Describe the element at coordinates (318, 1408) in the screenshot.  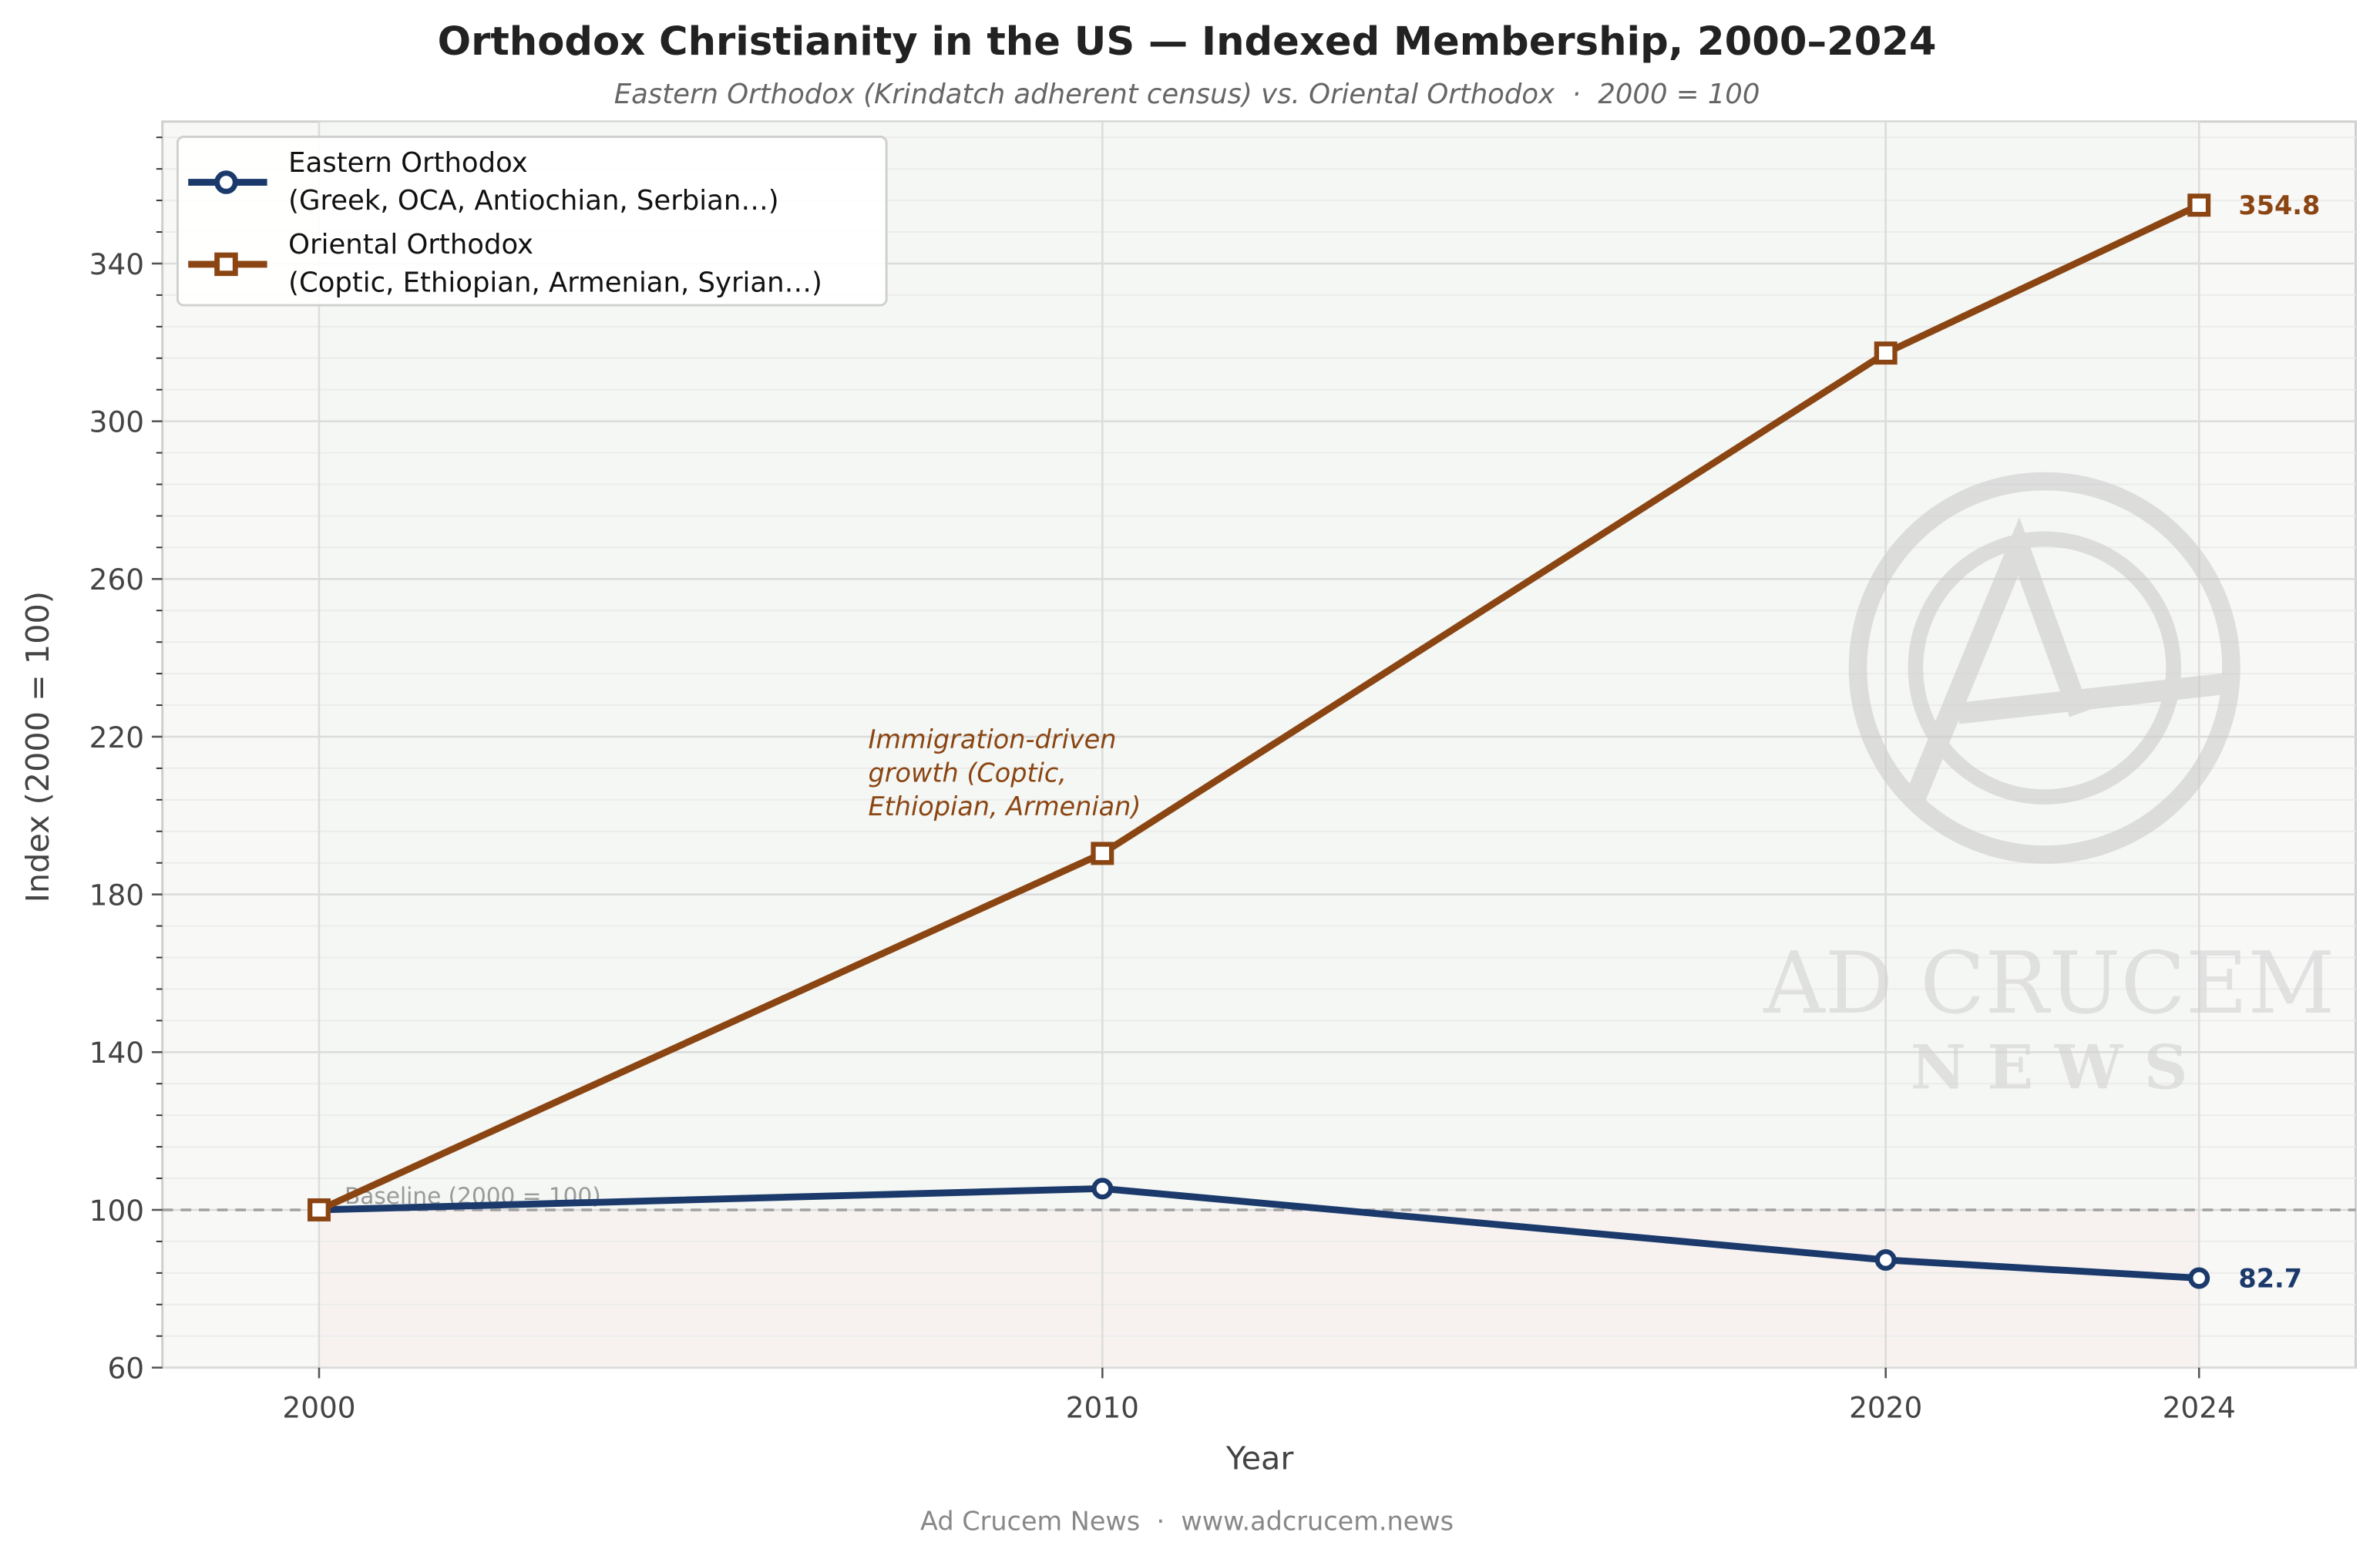
I see `x-tick-label: 2000` at that location.